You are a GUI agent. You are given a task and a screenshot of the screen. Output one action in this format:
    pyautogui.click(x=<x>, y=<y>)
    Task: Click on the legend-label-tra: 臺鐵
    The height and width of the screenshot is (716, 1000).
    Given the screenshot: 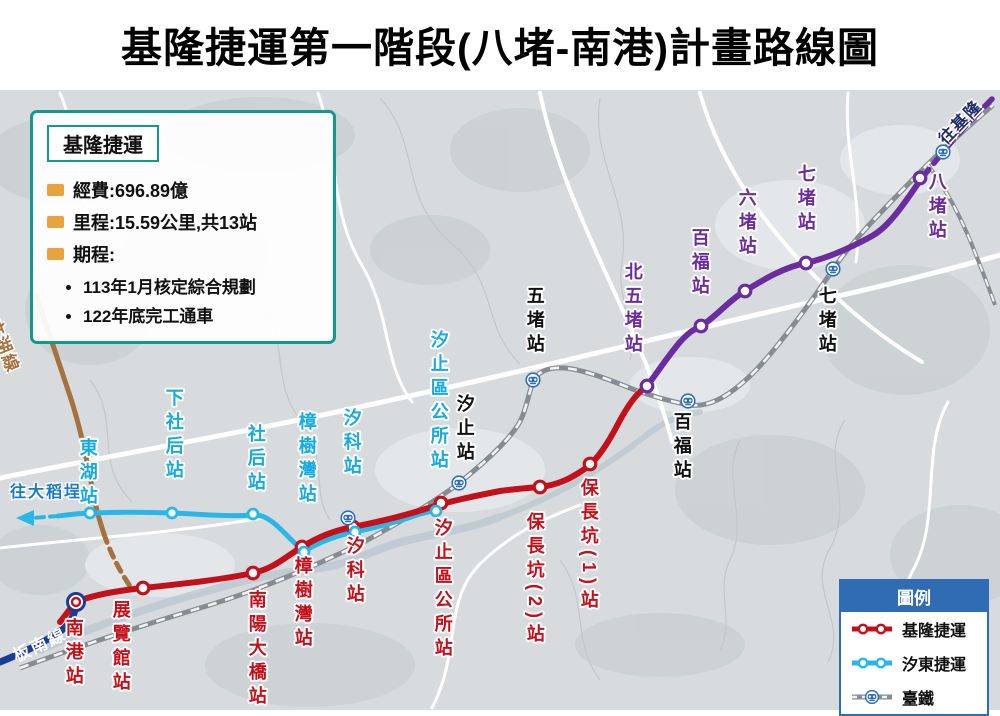 What is the action you would take?
    pyautogui.click(x=918, y=699)
    